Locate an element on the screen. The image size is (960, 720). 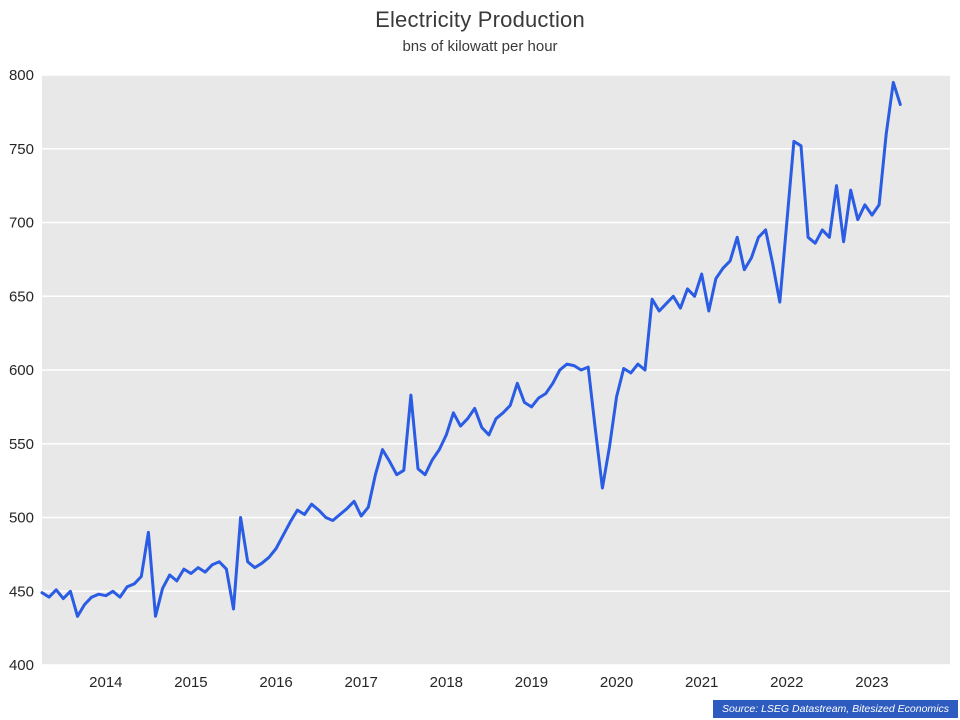
y-axis-tick-label: 550 is located at coordinates (21, 444).